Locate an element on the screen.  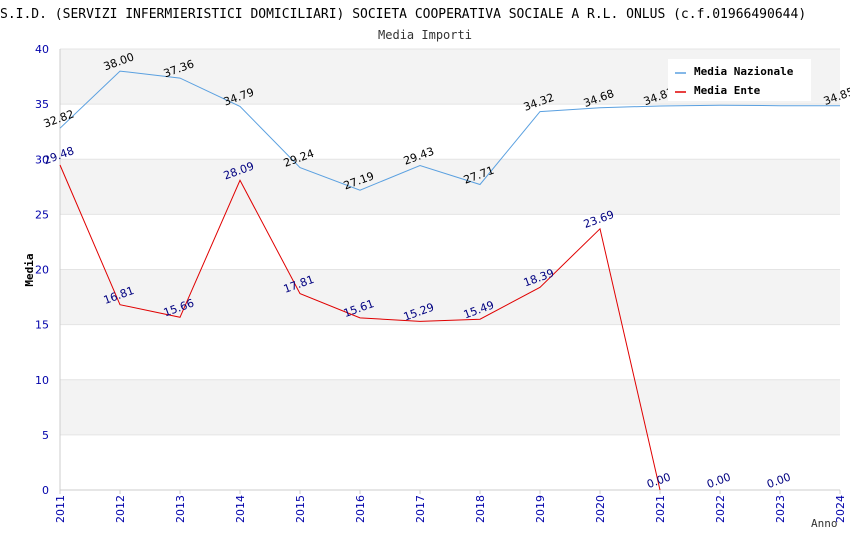
x-tick-label: 2016 is located at coordinates (360, 509).